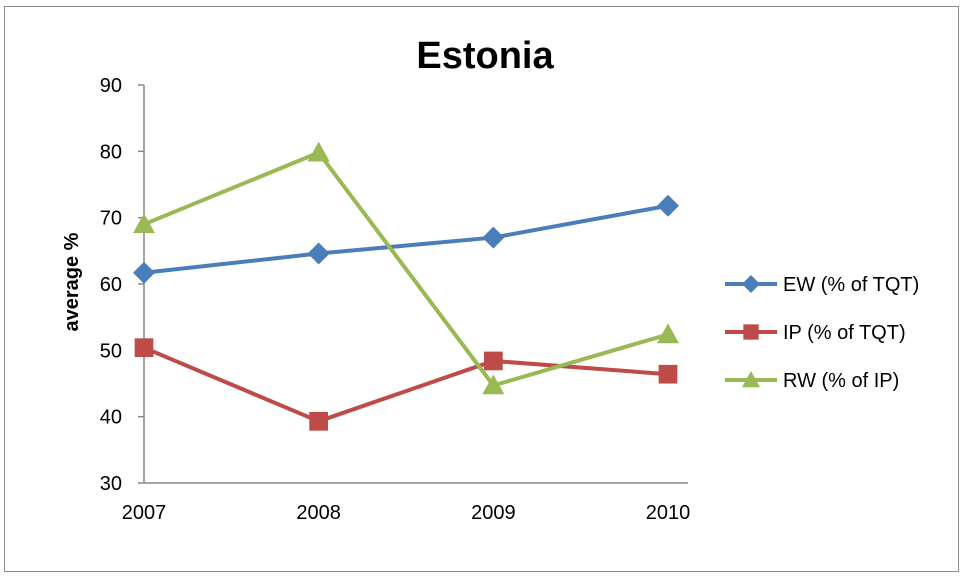  Describe the element at coordinates (72, 281) in the screenshot. I see `y-axis-label: average %` at that location.